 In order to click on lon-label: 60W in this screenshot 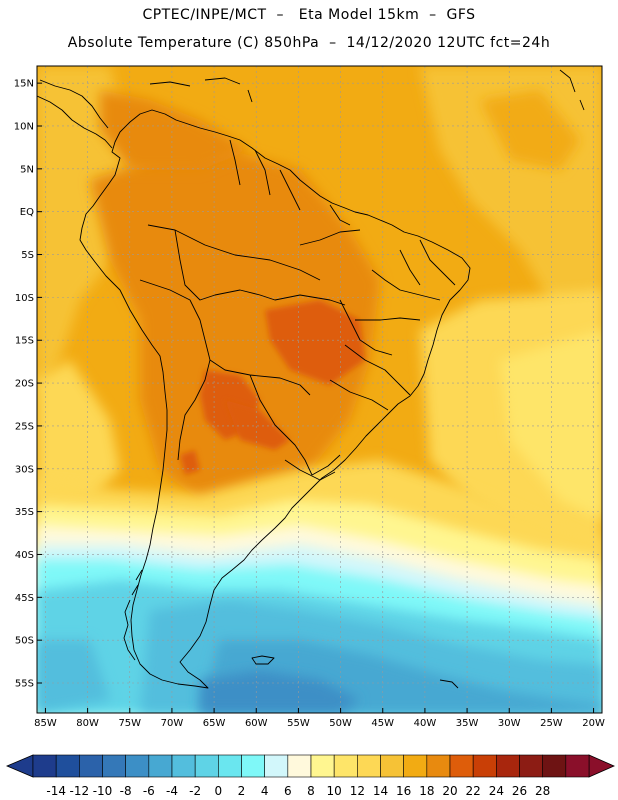, I will do `click(256, 723)`.